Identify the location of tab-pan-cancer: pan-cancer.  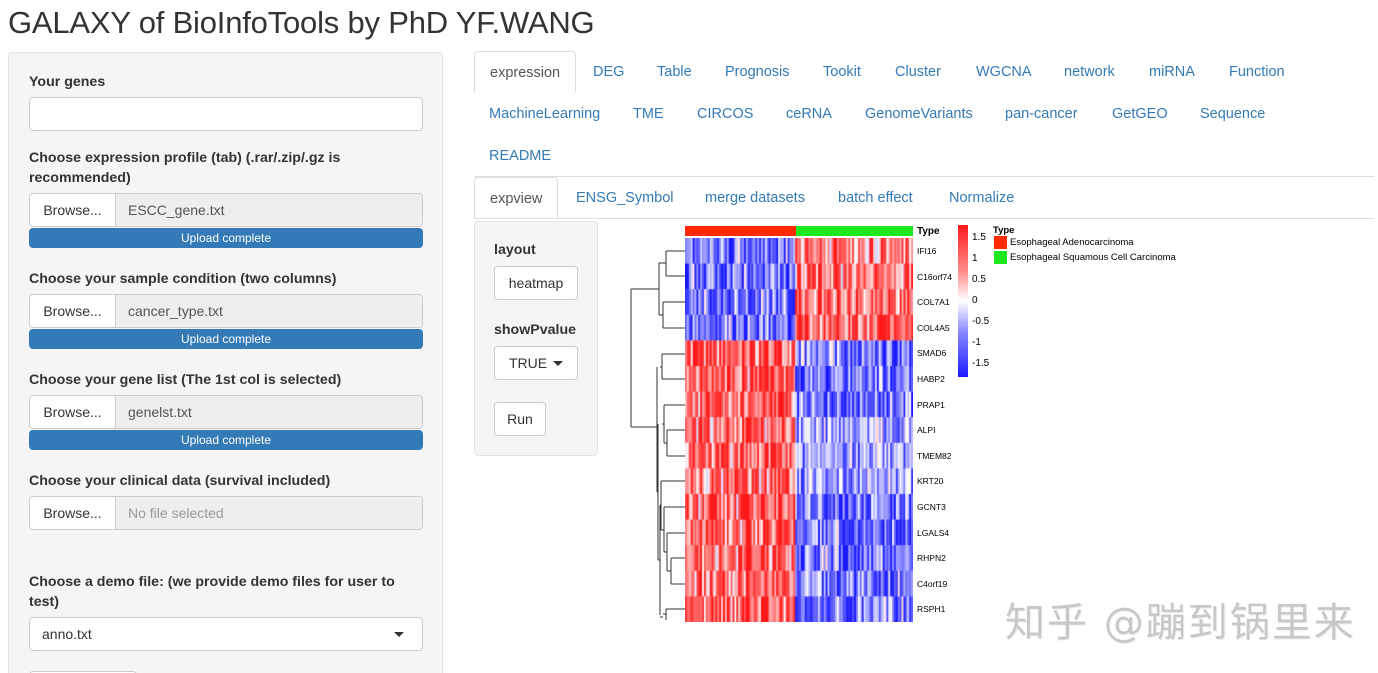
(1041, 114).